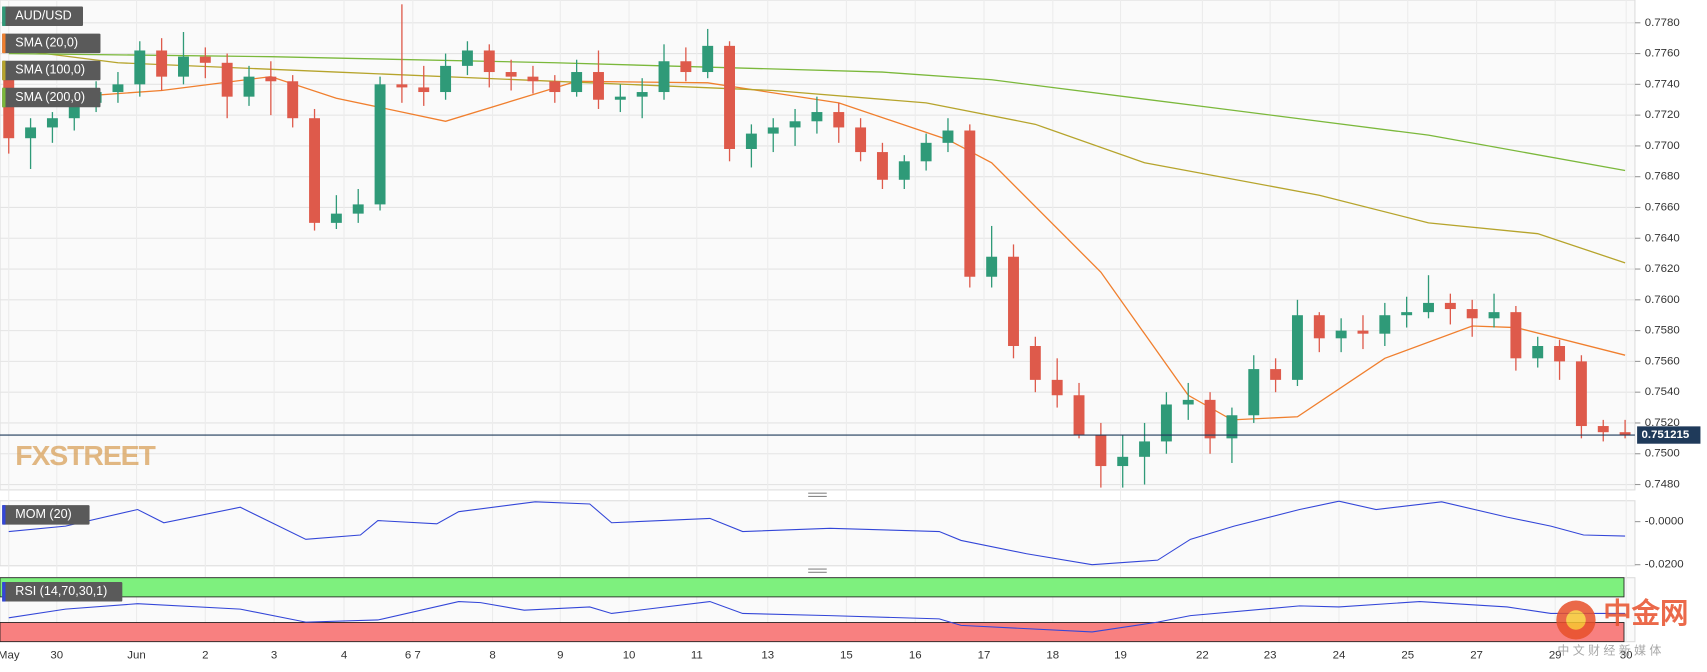  What do you see at coordinates (1662, 392) in the screenshot?
I see `y-tick-label: 0.7540` at bounding box center [1662, 392].